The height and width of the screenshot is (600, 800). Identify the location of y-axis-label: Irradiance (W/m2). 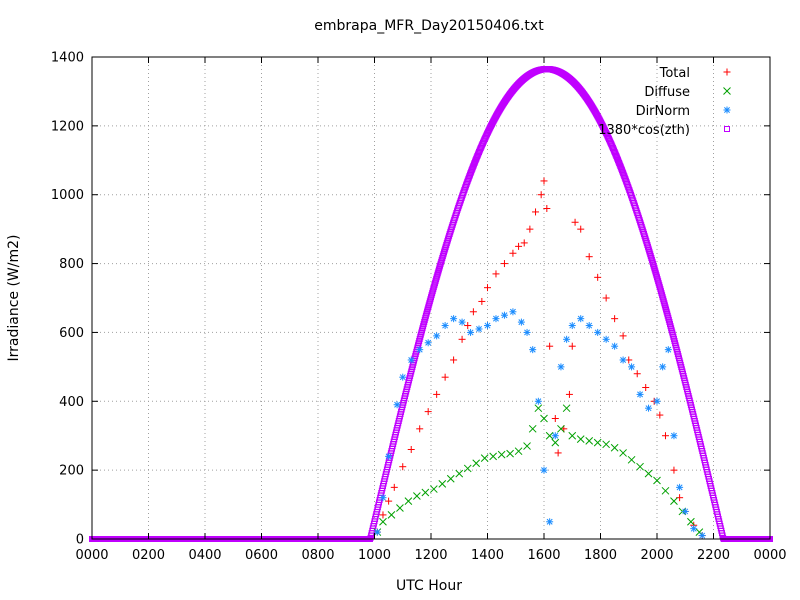
(14, 298).